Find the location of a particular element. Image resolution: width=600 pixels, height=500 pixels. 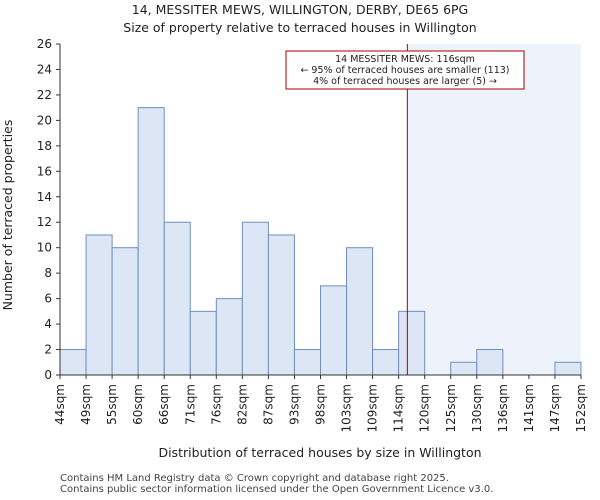

bar-87sqm is located at coordinates (281, 305).